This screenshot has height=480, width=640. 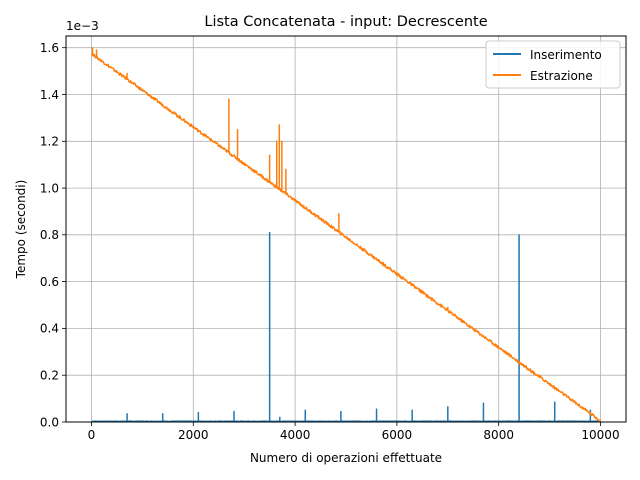 What do you see at coordinates (498, 435) in the screenshot?
I see `x-tick-label: 8000` at bounding box center [498, 435].